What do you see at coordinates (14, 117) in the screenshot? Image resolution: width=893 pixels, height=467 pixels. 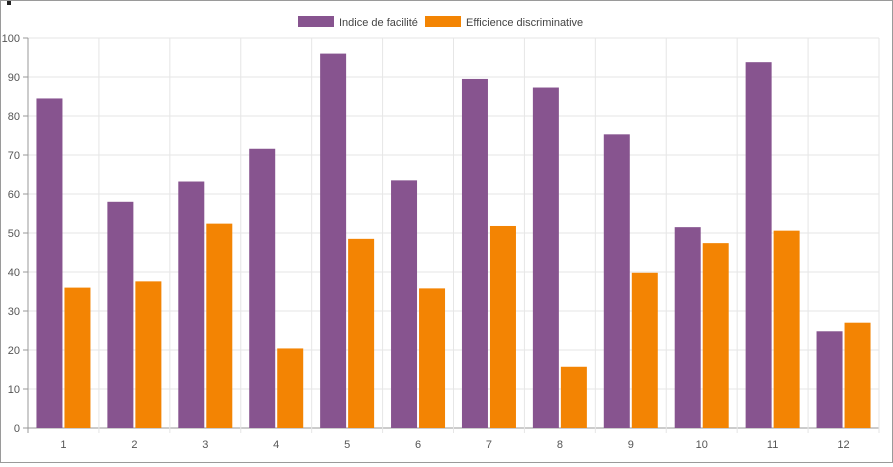 I see `ytick-label-80: 80` at bounding box center [14, 117].